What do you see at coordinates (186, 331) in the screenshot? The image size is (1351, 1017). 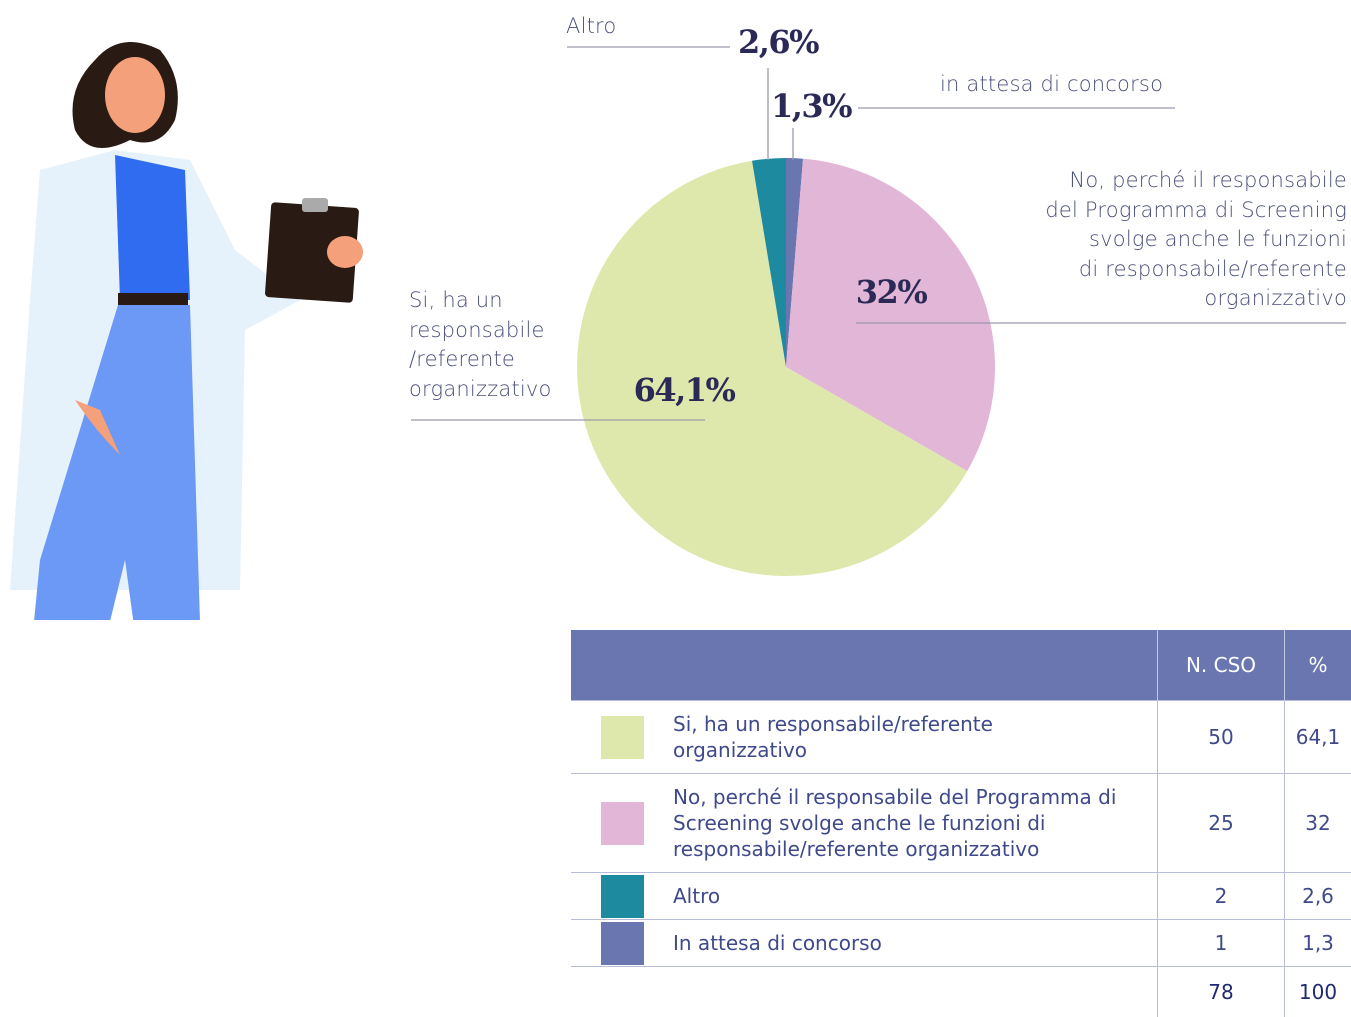 I see `illustration` at bounding box center [186, 331].